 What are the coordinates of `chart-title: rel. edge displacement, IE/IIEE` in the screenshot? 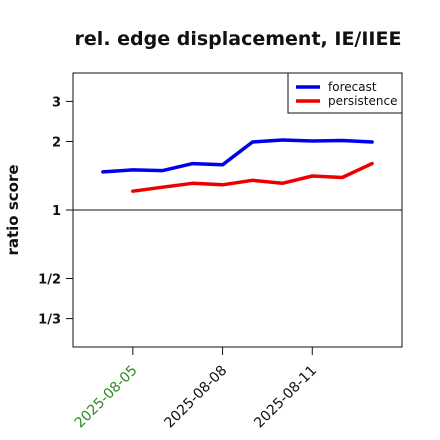 It's located at (238, 39).